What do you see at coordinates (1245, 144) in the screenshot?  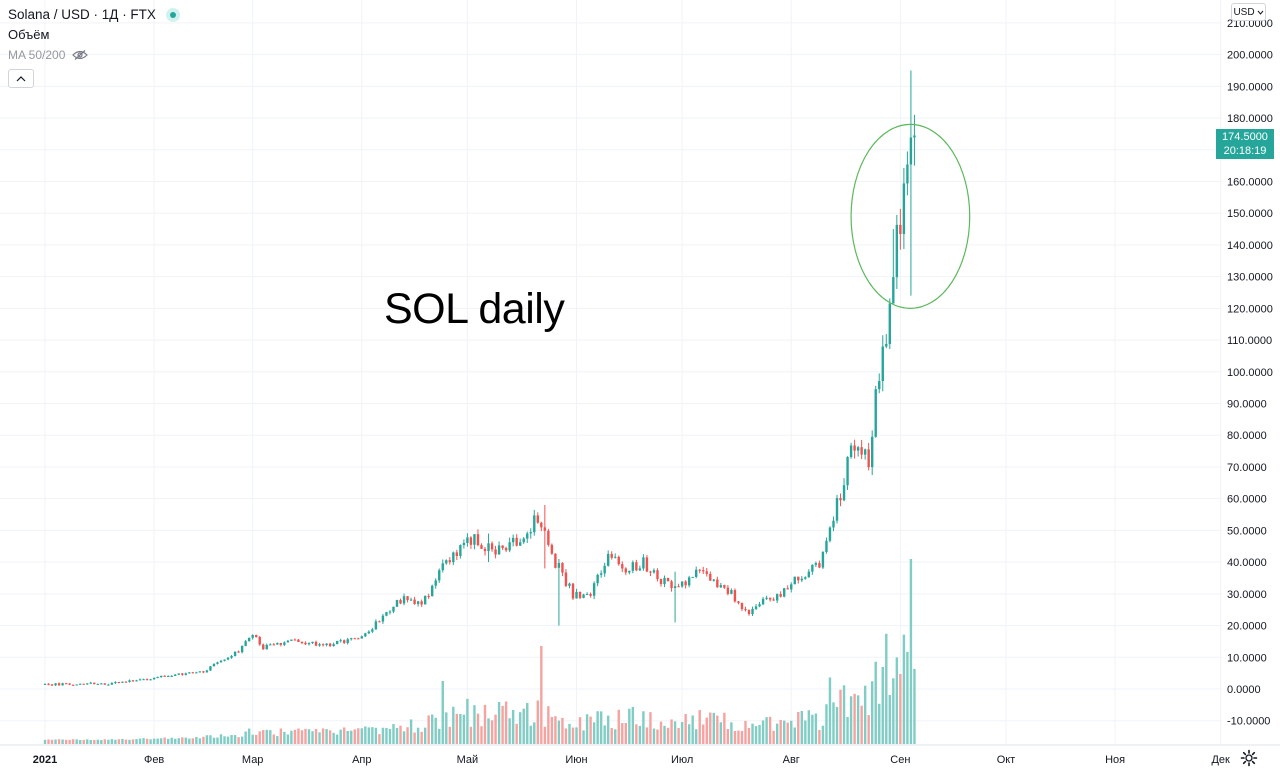 I see `last-price-label: 174.5000 20:18:19` at bounding box center [1245, 144].